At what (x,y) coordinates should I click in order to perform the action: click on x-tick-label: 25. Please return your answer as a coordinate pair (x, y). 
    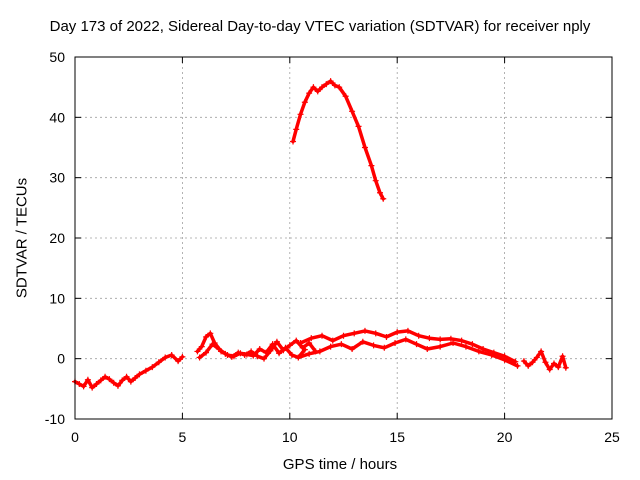
    Looking at the image, I should click on (612, 437).